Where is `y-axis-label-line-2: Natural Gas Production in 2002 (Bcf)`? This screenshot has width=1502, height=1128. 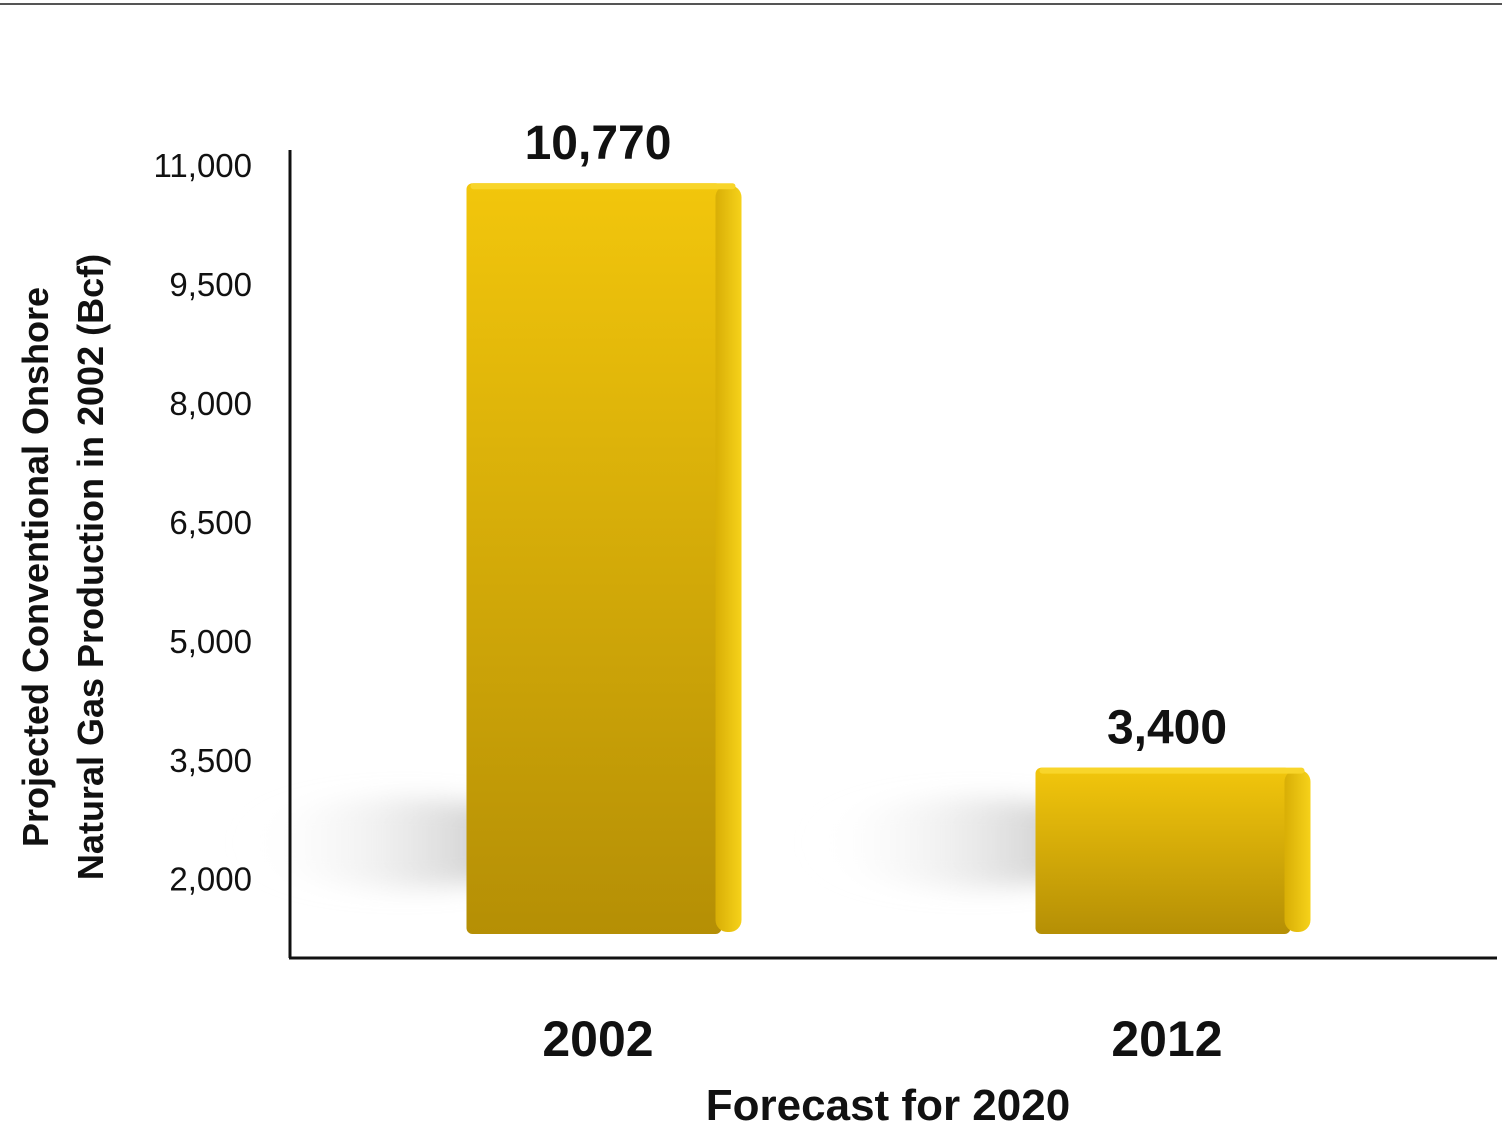 y-axis-label-line-2: Natural Gas Production in 2002 (Bcf) is located at coordinates (90, 567).